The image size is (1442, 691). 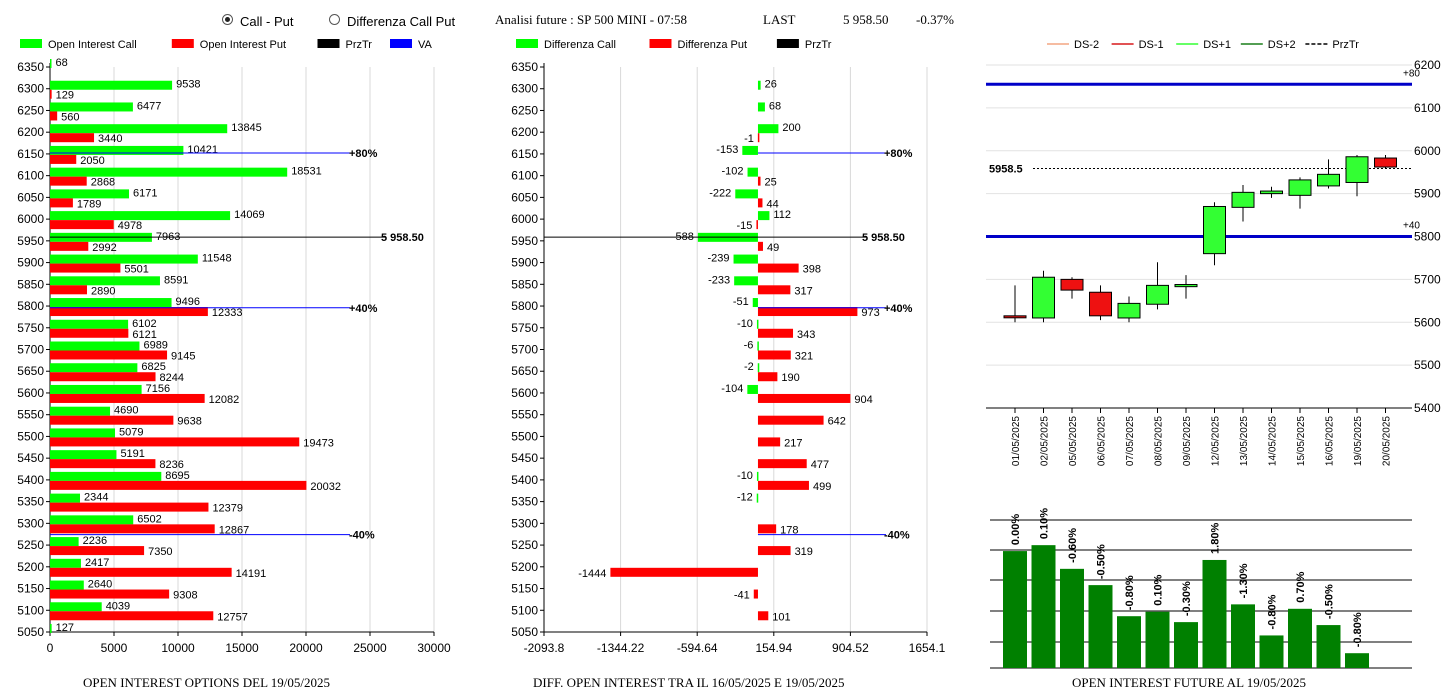 What do you see at coordinates (773, 648) in the screenshot?
I see `x-tick-label: 154.94` at bounding box center [773, 648].